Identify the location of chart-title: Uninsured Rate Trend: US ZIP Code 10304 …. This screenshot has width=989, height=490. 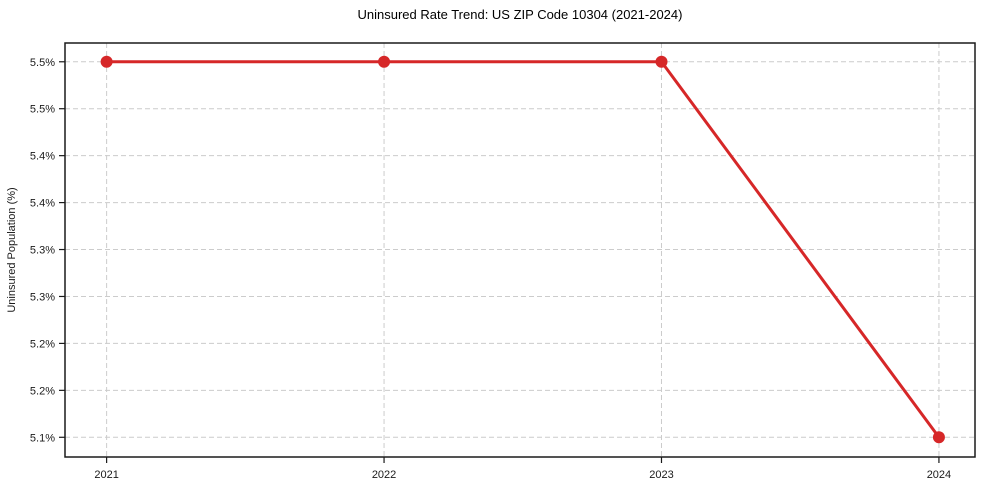
(520, 14).